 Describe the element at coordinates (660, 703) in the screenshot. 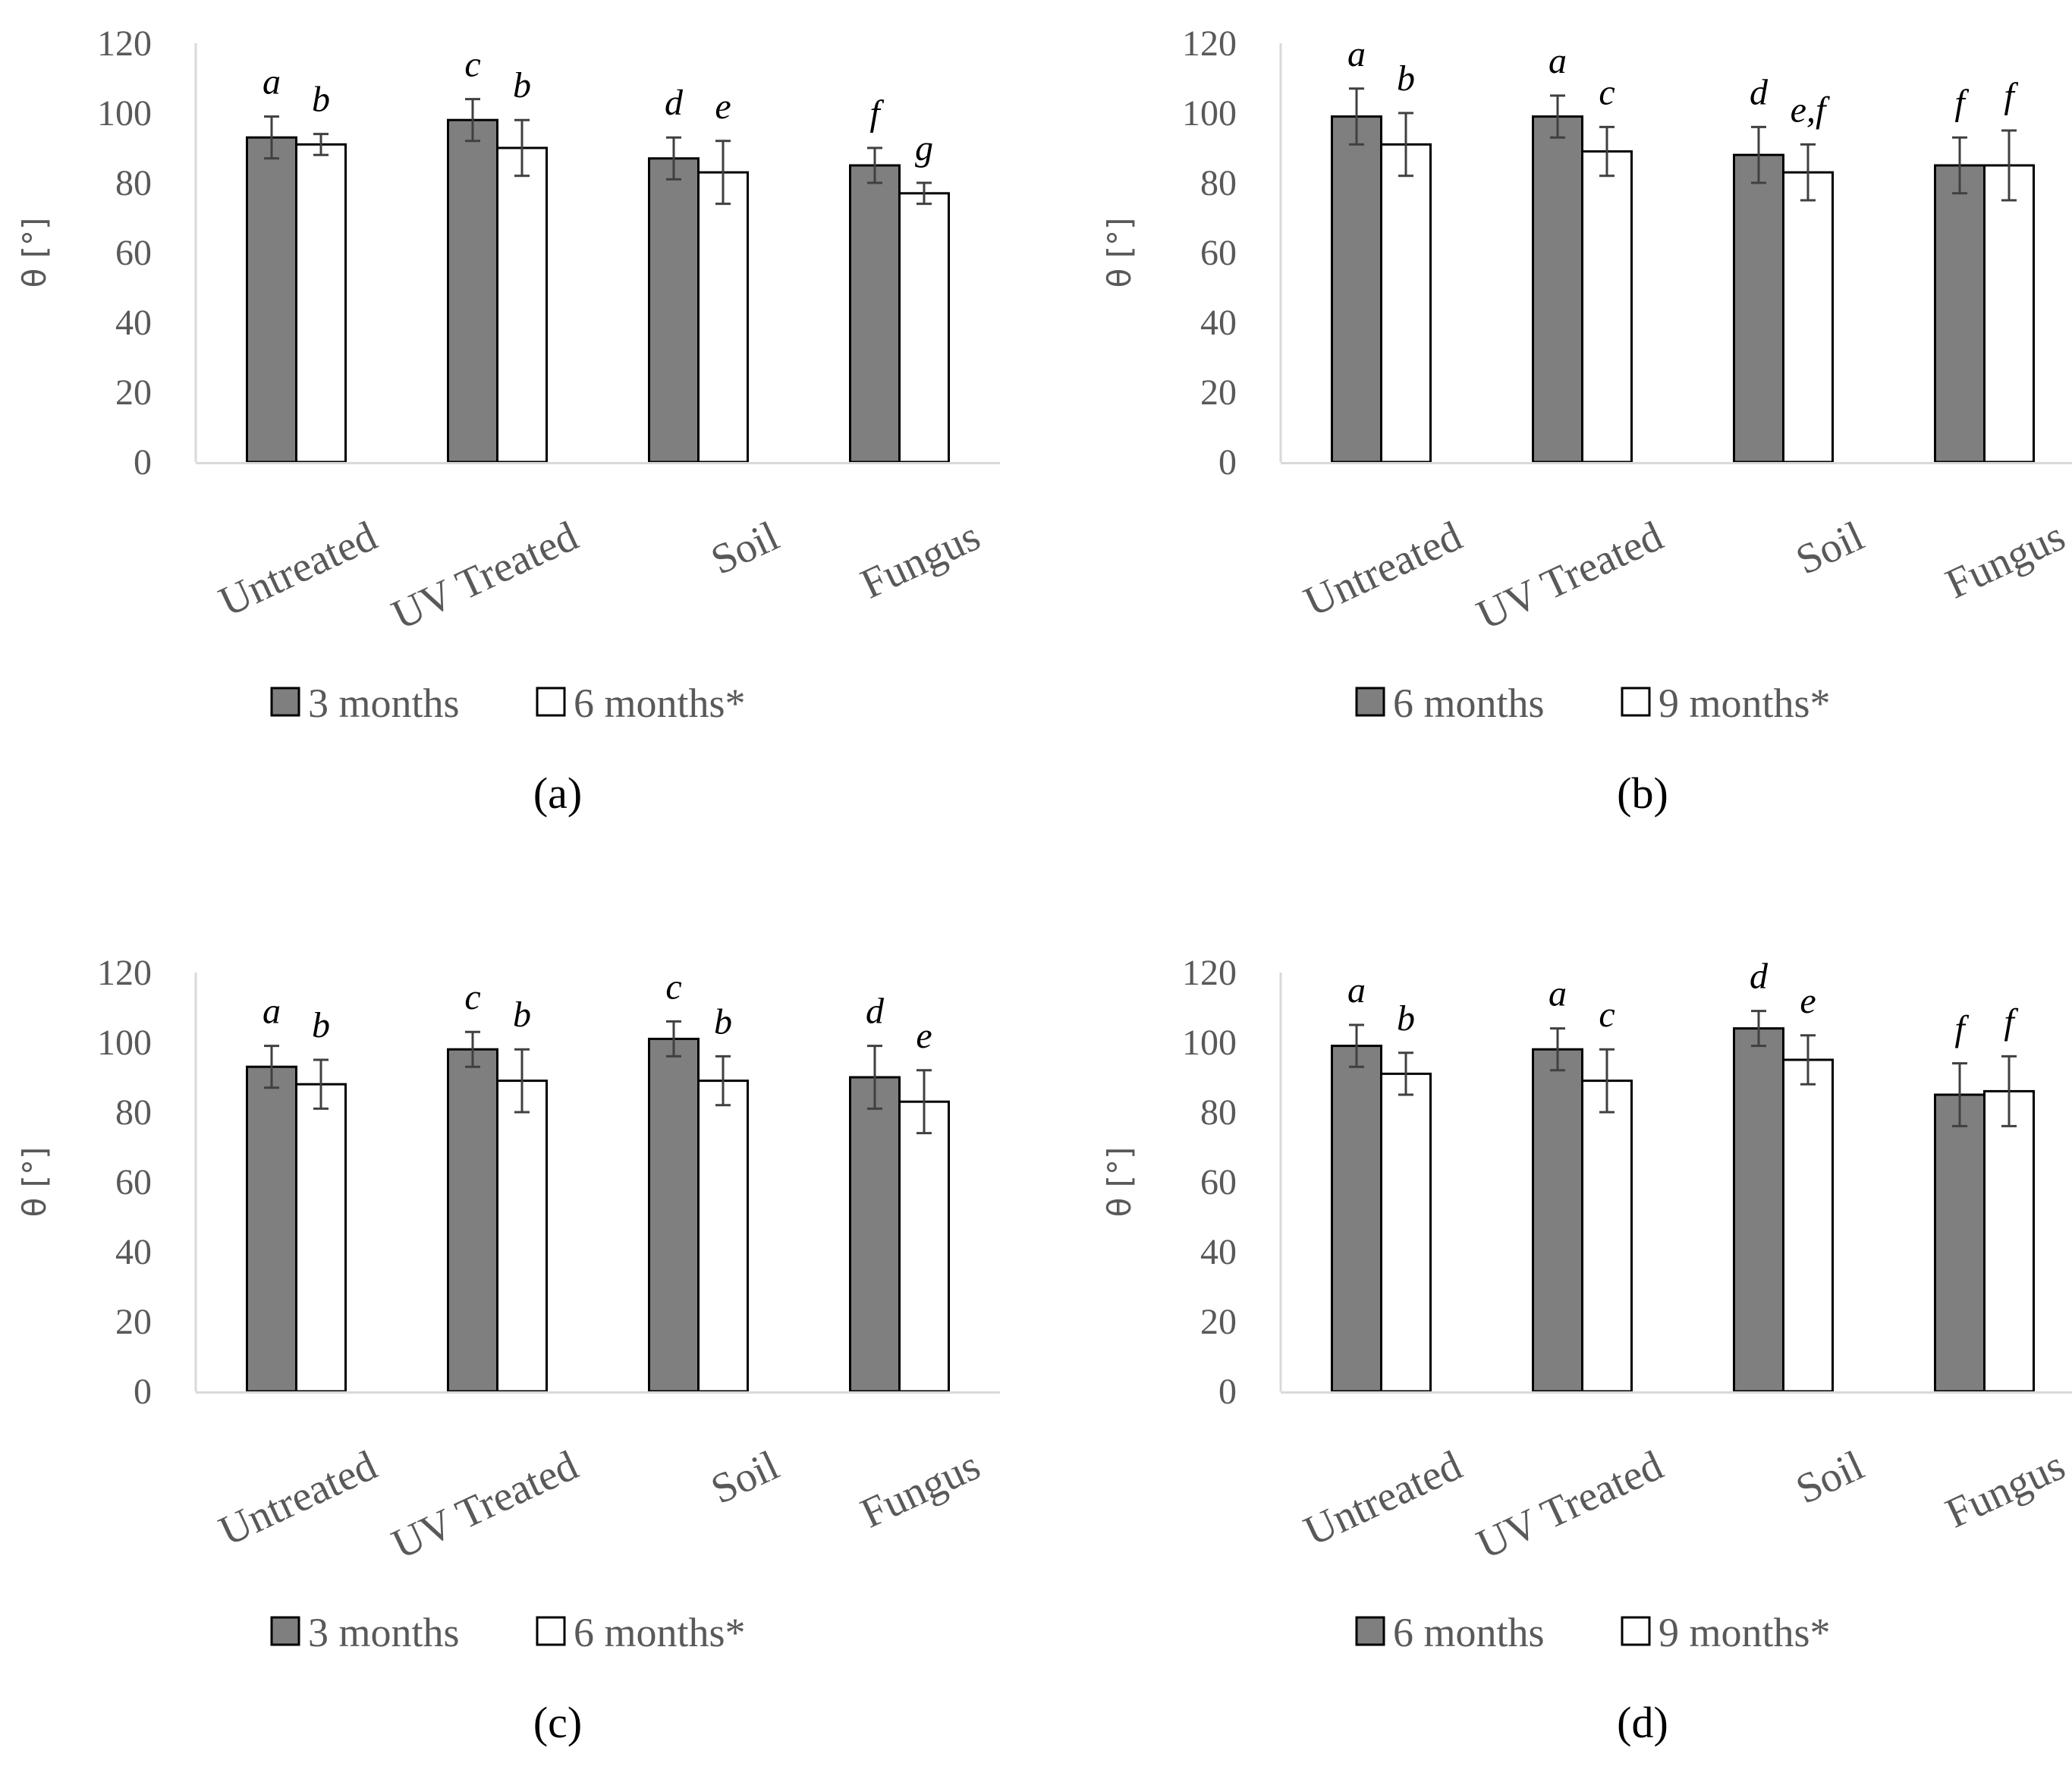

I see `legend-label-1: 6 months*` at that location.